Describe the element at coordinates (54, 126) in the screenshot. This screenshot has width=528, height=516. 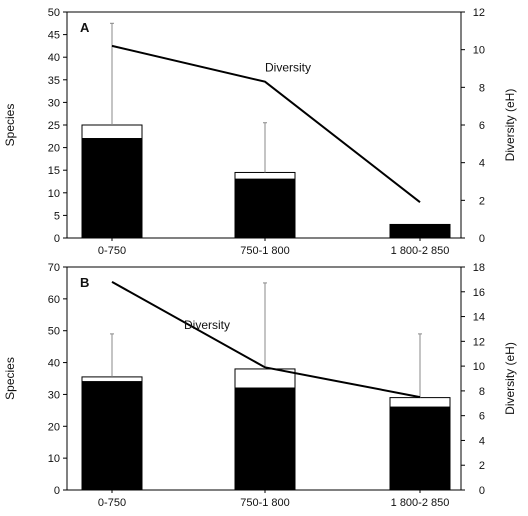
I see `y-tick-label: 25` at that location.